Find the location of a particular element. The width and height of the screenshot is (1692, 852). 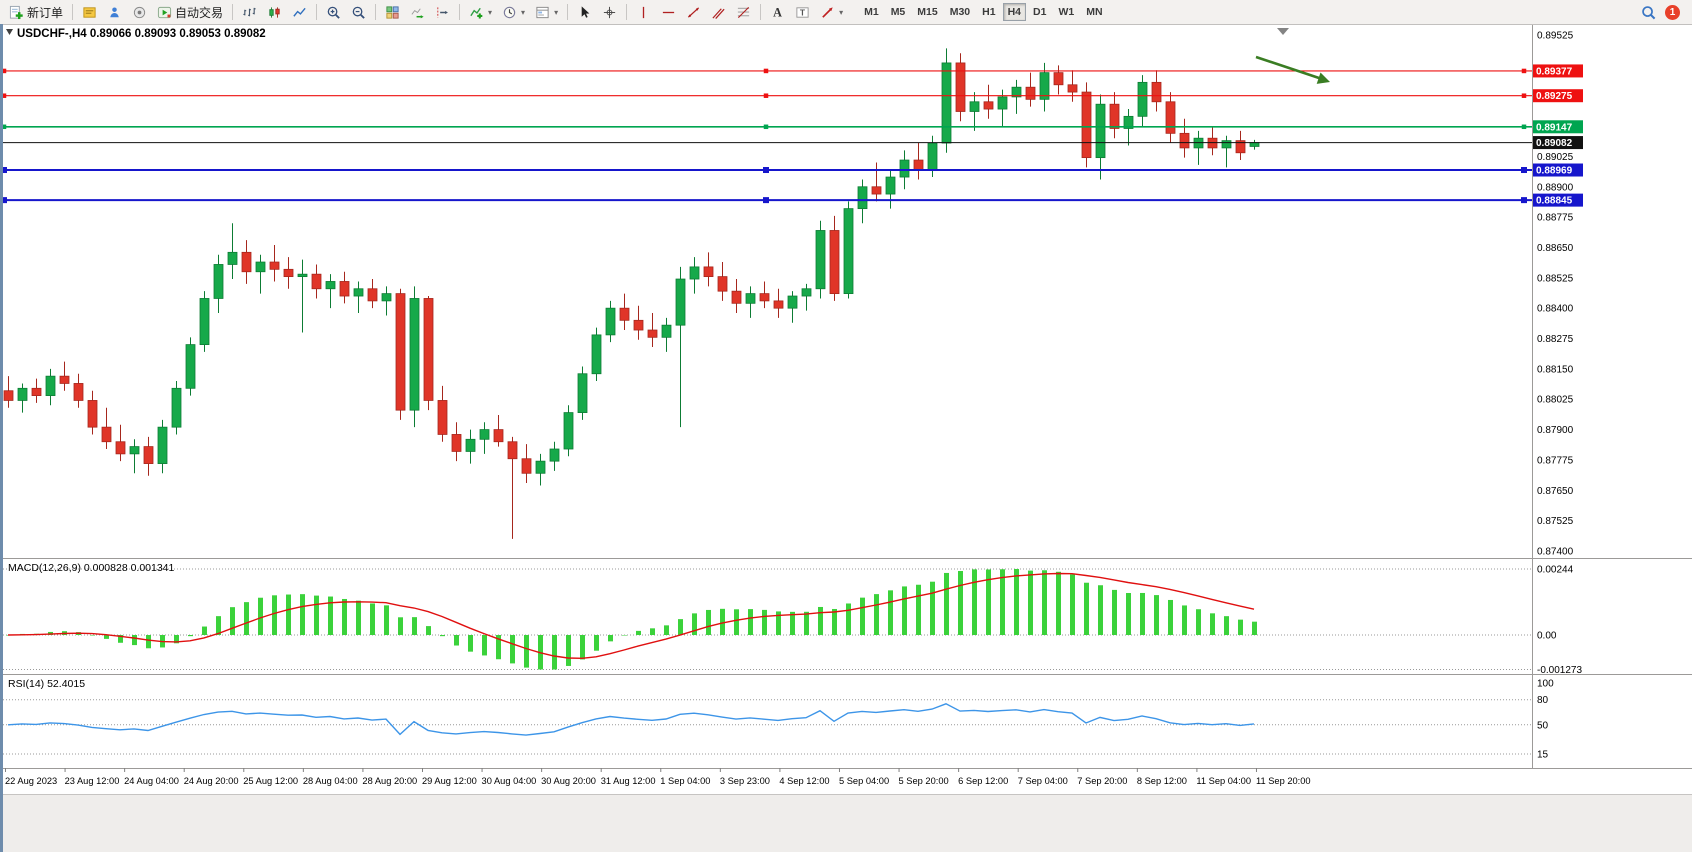

trend-arrow-annotation is located at coordinates (1292, 69).